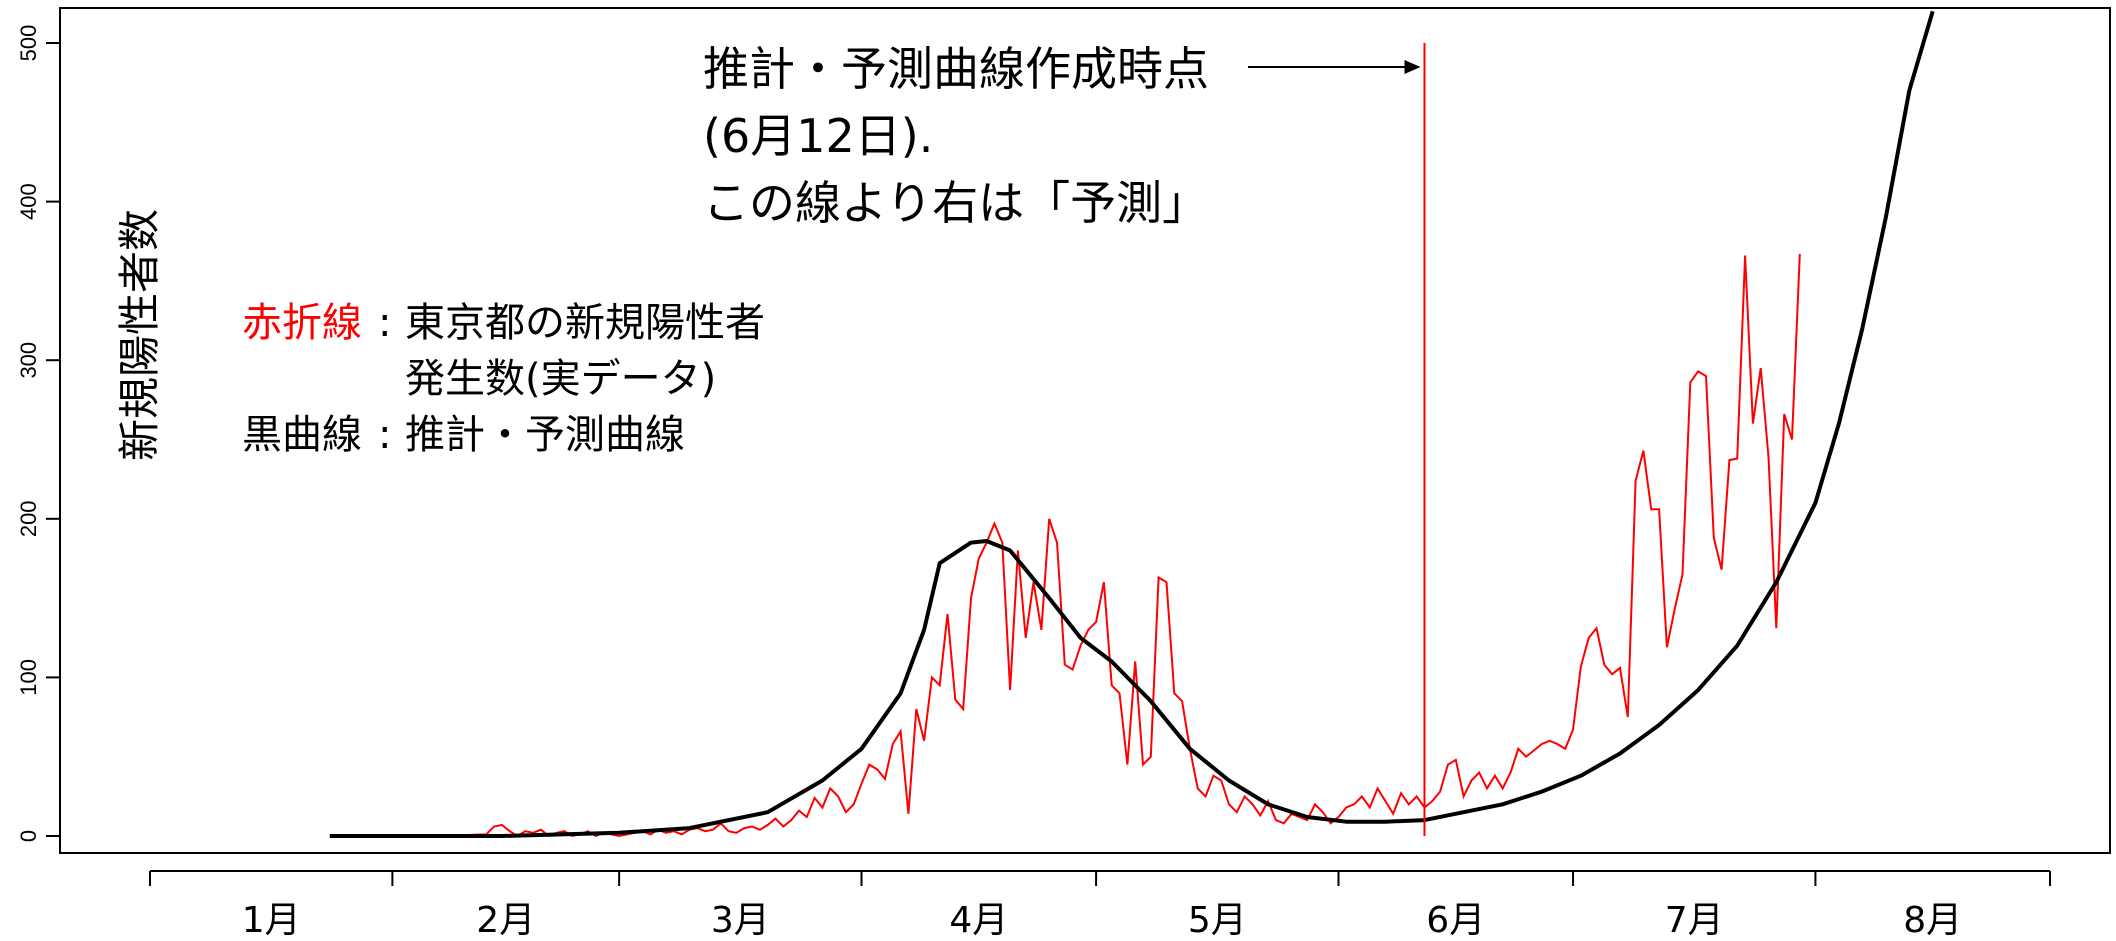 This screenshot has height=941, width=2116. Describe the element at coordinates (1100, 905) in the screenshot. I see `x-axis: 1月 2月 3月 4月 5月 6月 7月 8月` at that location.